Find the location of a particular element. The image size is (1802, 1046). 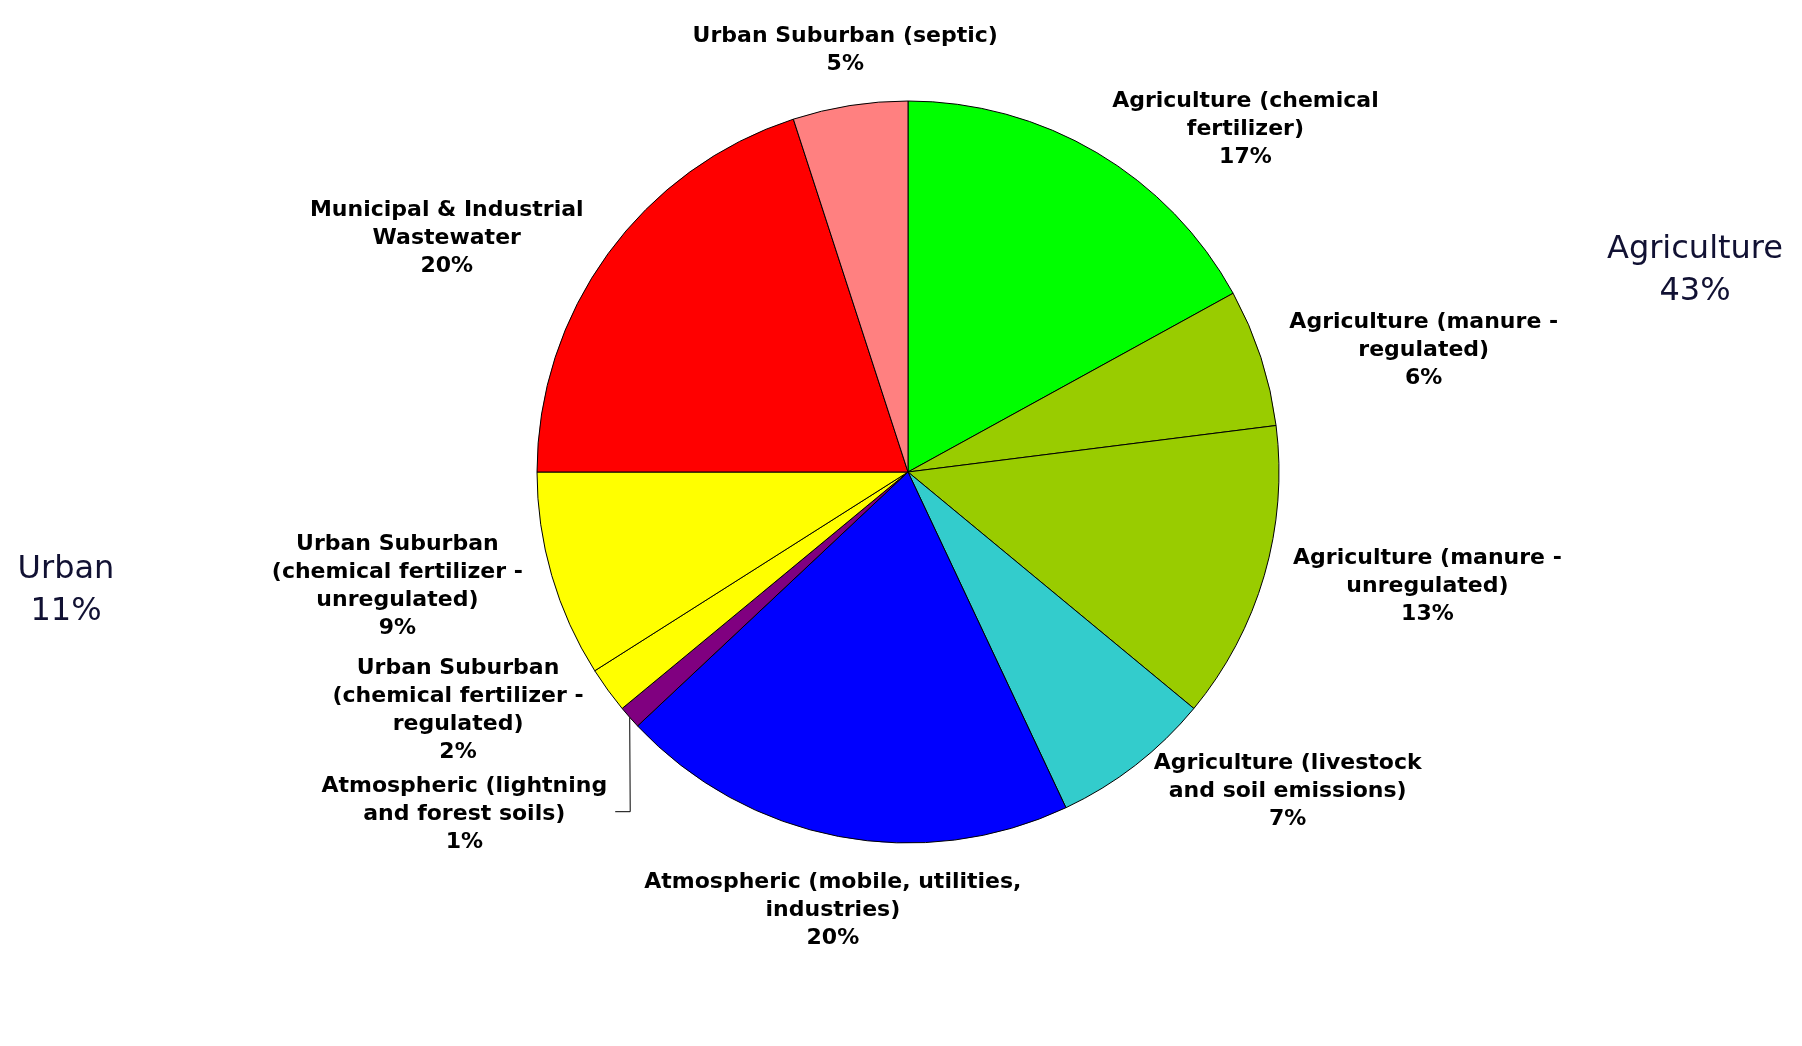

data-label: 7% is located at coordinates (1288, 817).